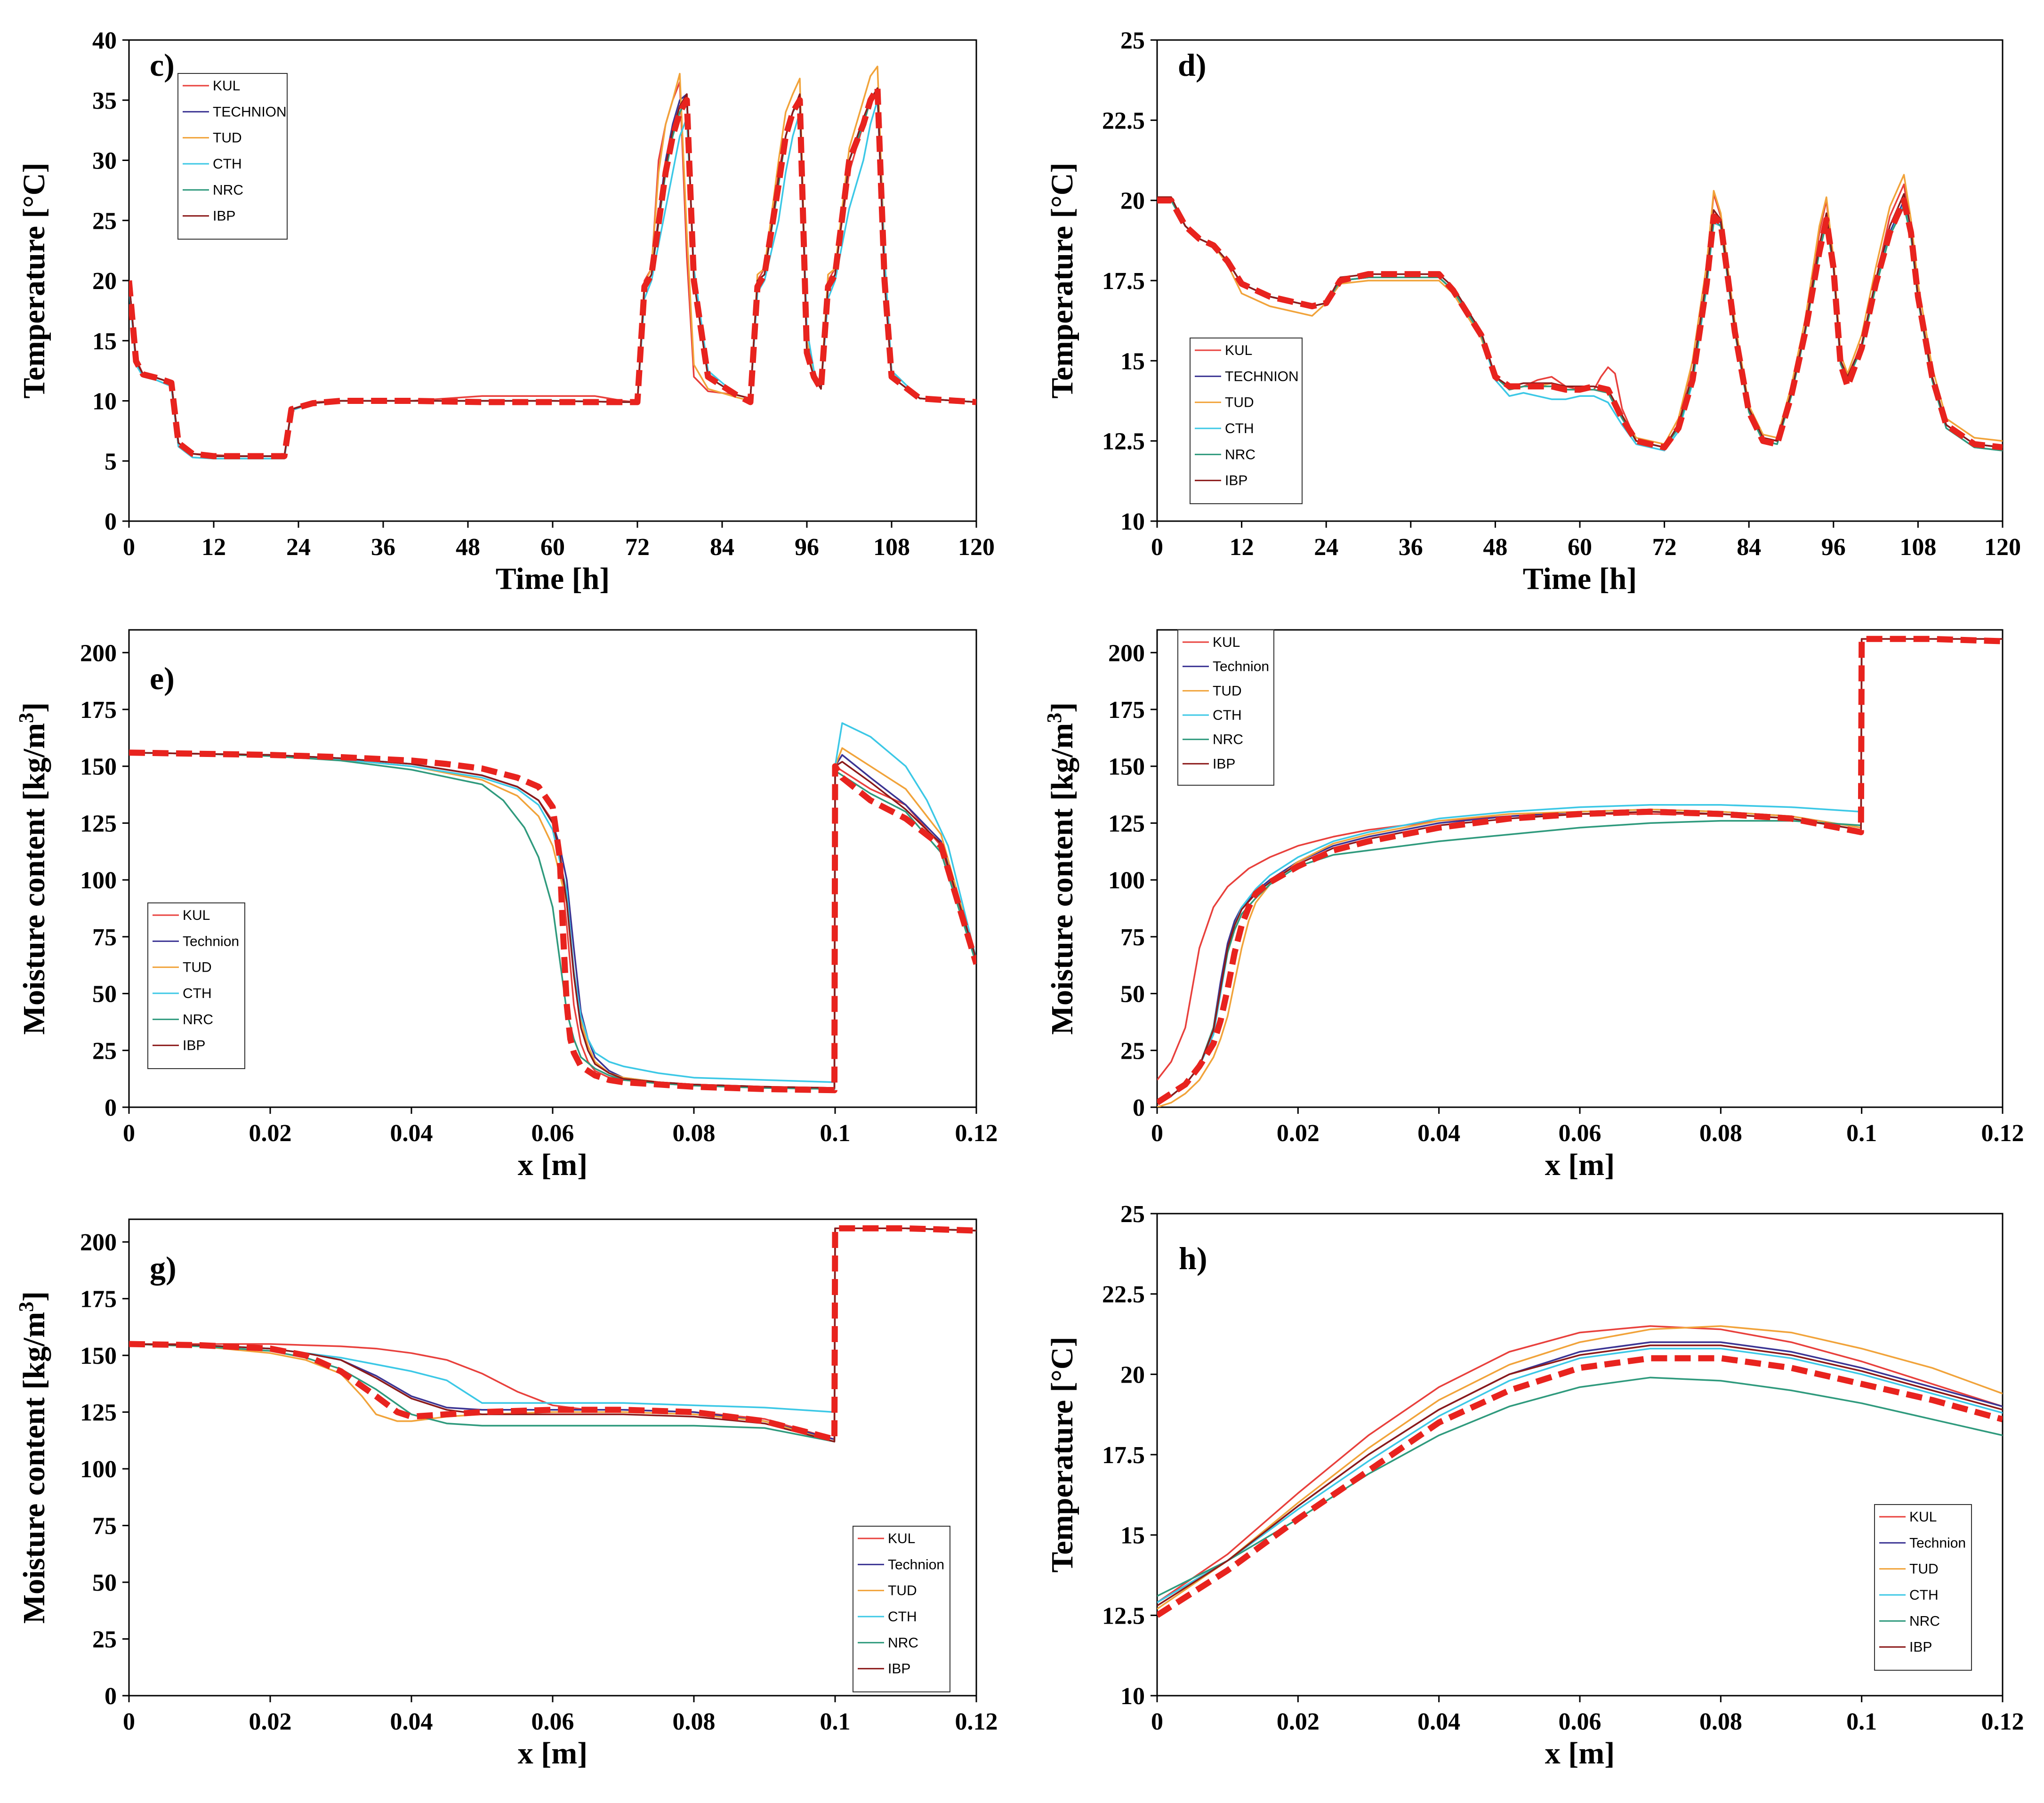  I want to click on x-tick-label: 0, so click(1157, 1133).